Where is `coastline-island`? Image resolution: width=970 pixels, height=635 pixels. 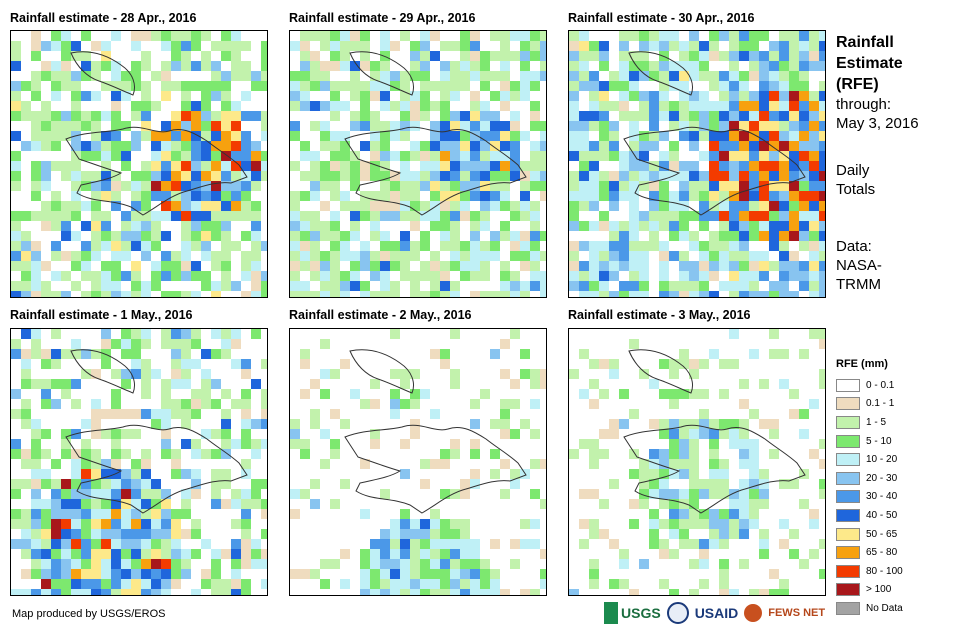 coastline-island is located at coordinates (381, 73).